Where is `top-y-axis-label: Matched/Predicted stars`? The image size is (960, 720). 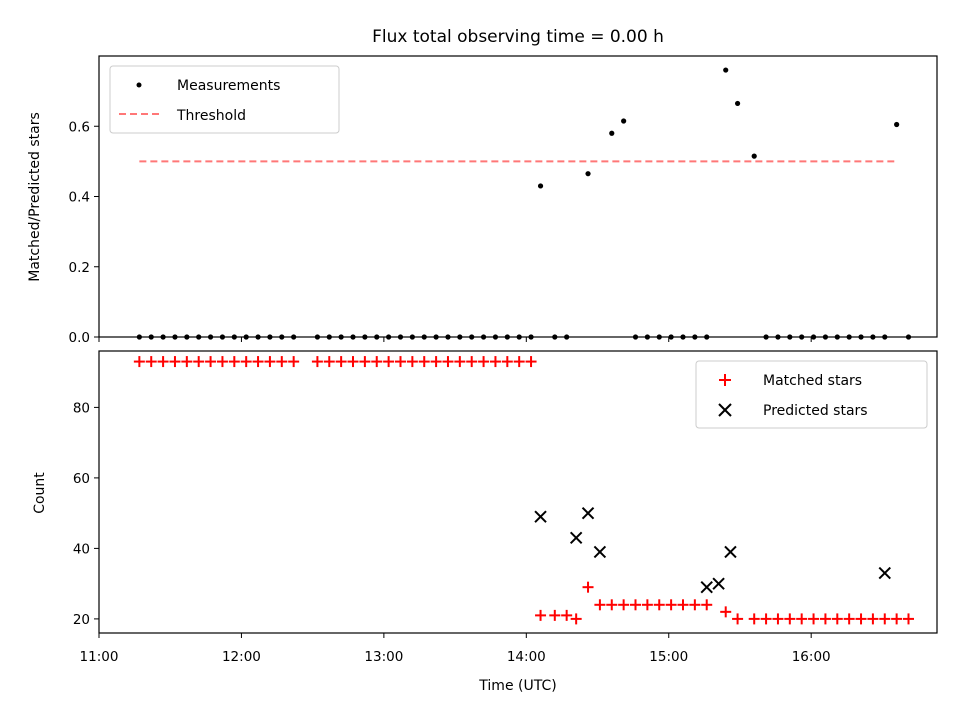
top-y-axis-label: Matched/Predicted stars is located at coordinates (35, 197).